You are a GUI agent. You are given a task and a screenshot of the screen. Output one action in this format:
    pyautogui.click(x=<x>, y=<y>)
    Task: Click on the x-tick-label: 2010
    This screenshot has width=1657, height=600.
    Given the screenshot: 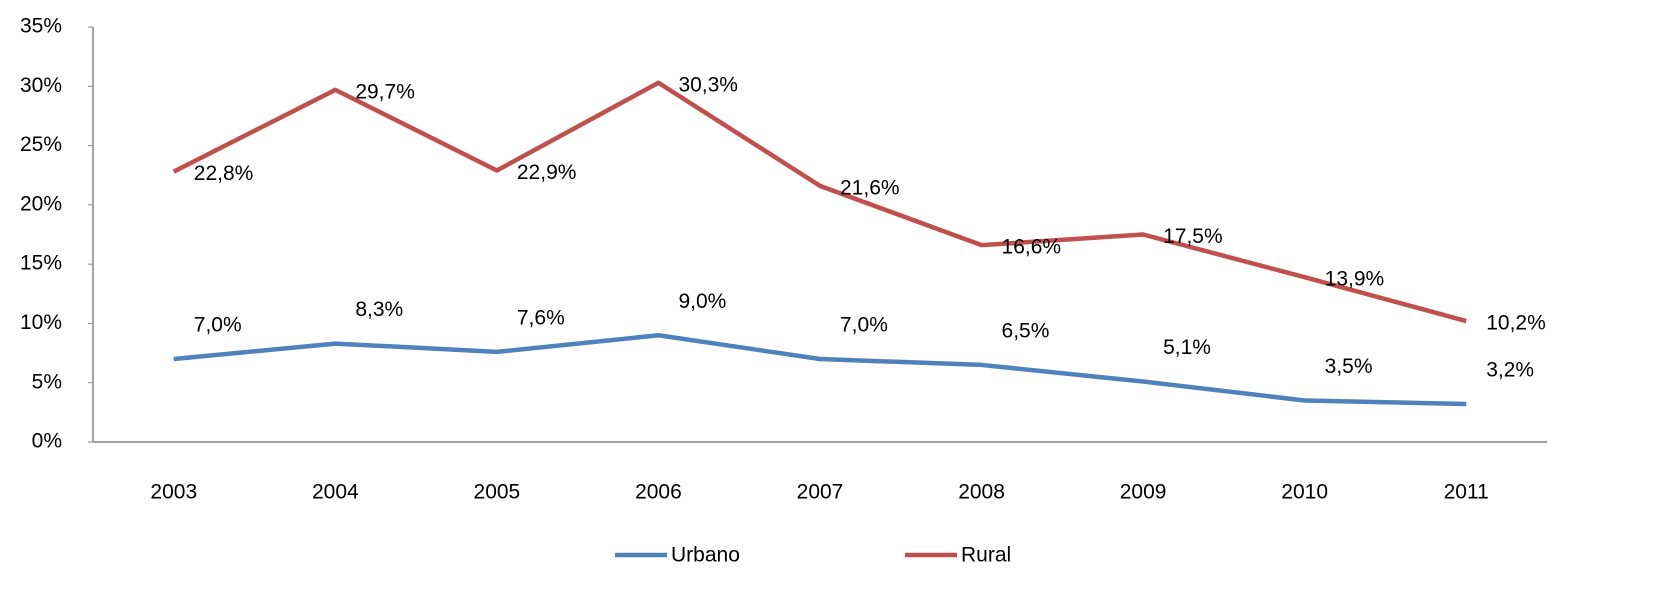 What is the action you would take?
    pyautogui.click(x=1304, y=492)
    